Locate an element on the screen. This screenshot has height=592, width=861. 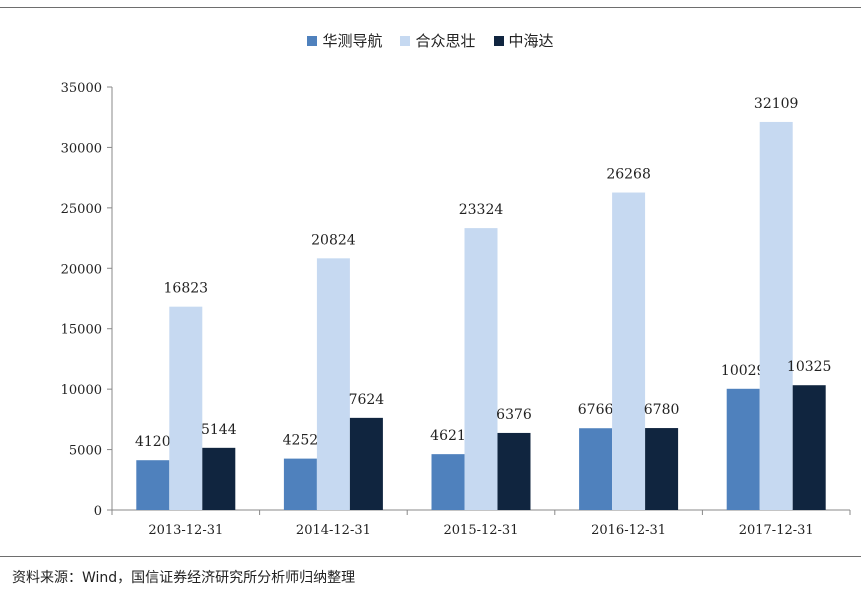
y-tick-label: 30000 is located at coordinates (81, 148).